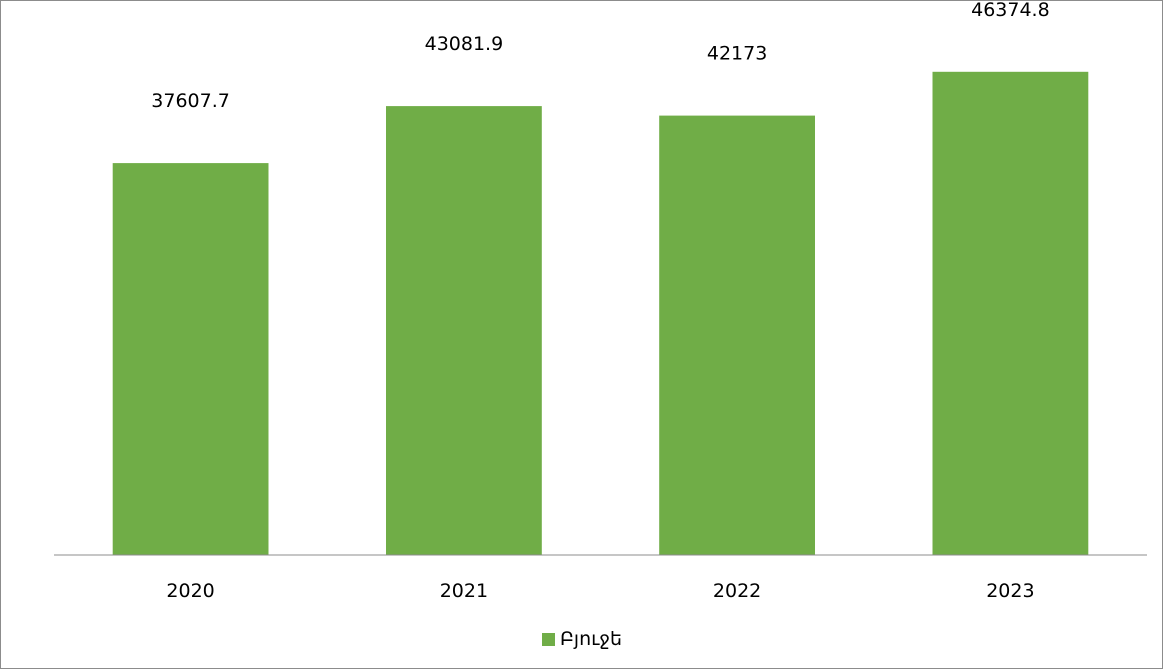  Describe the element at coordinates (190, 591) in the screenshot. I see `x-tick-label-2020: 2020` at that location.